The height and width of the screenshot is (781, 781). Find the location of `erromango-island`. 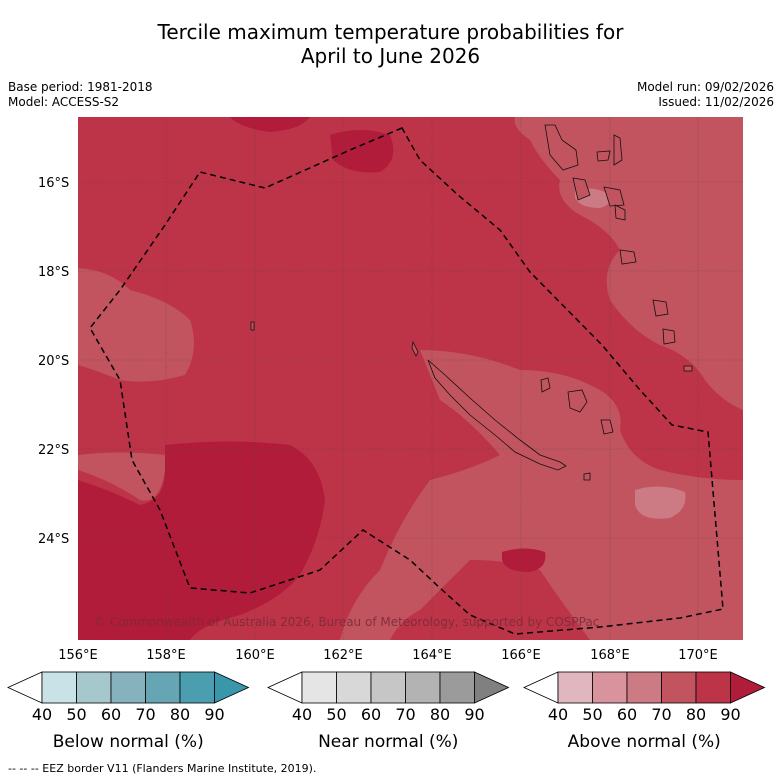

erromango-island is located at coordinates (660, 308).